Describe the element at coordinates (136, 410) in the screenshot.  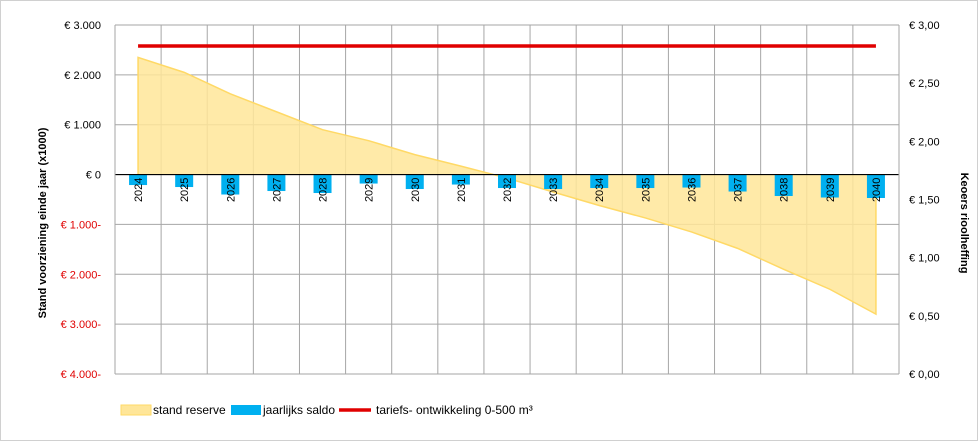
I see `legend-swatch-stand-reserve` at that location.